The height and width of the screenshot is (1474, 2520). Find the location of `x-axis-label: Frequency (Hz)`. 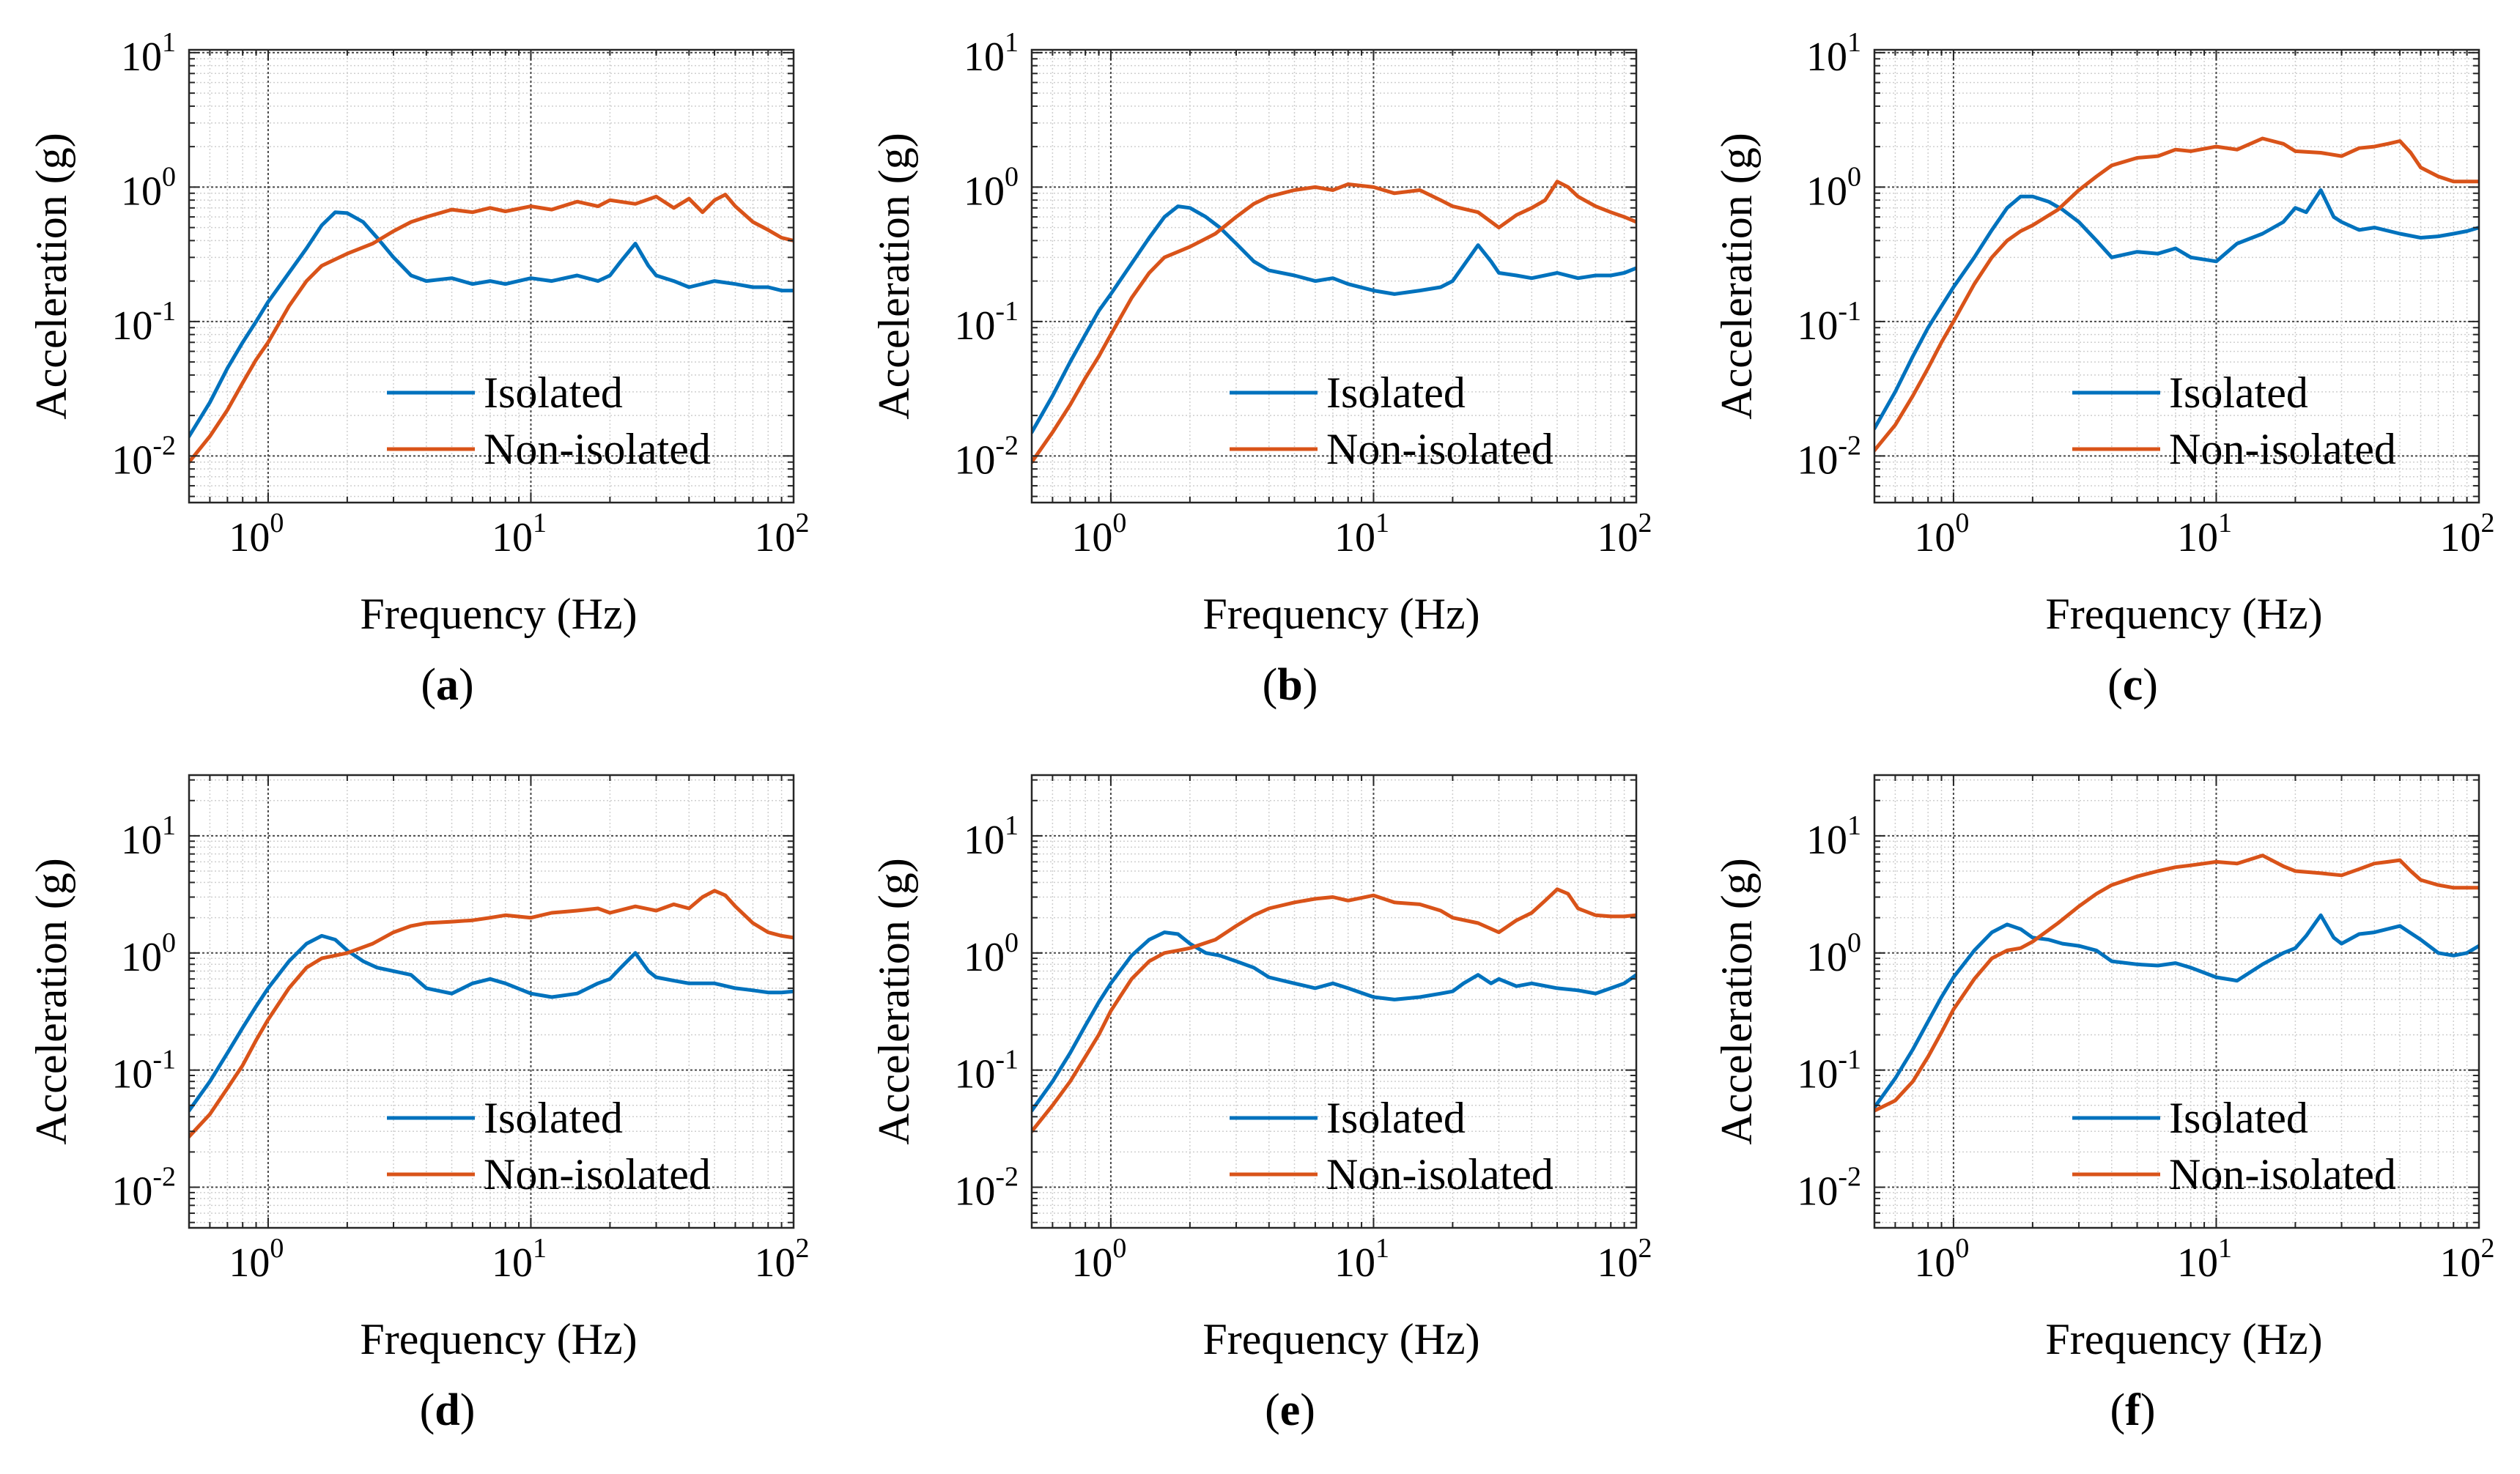

x-axis-label: Frequency (Hz) is located at coordinates (1340, 1339).